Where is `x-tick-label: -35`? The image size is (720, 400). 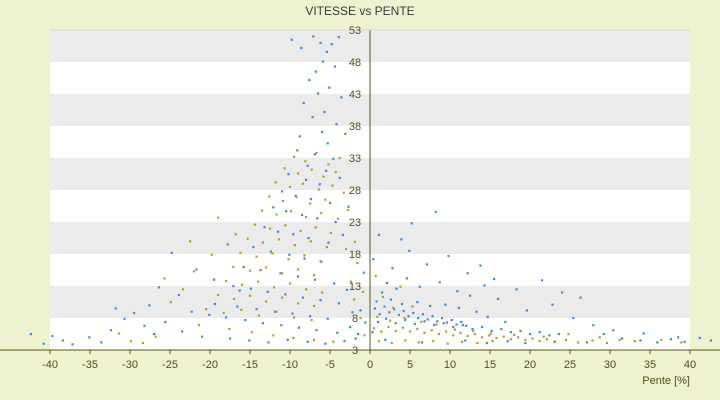 x-tick-label: -35 is located at coordinates (90, 365).